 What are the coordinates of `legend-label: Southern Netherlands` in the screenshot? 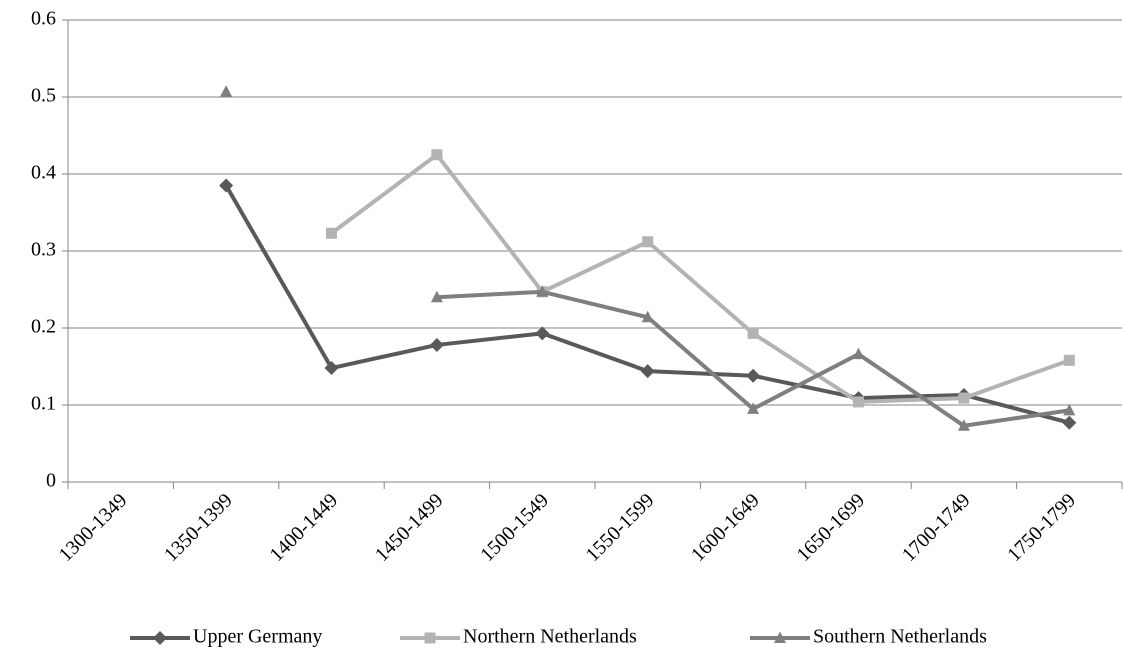 It's located at (900, 637).